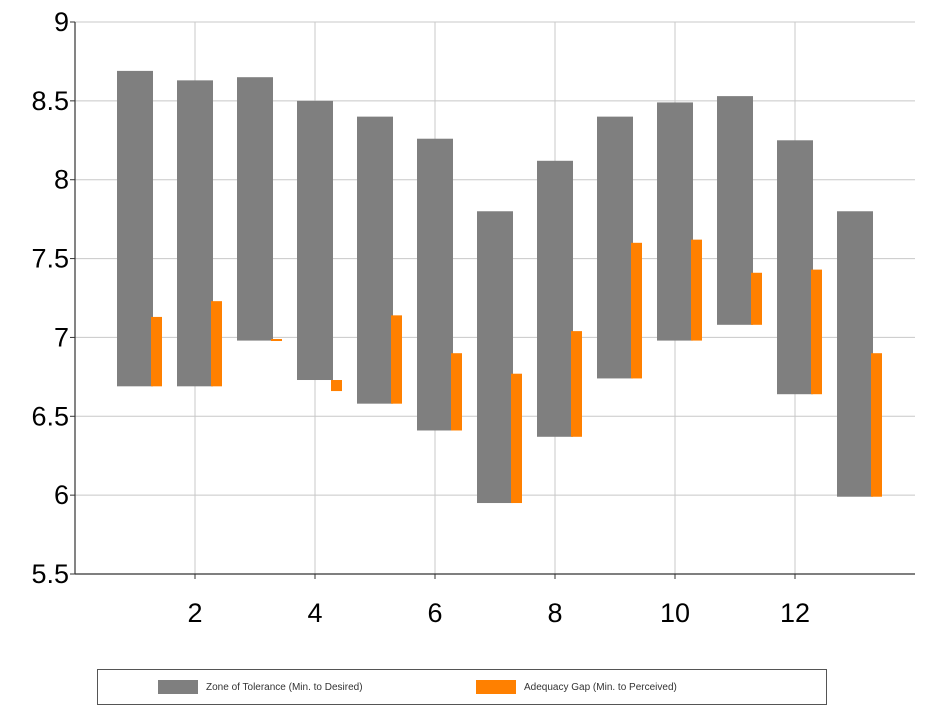  Describe the element at coordinates (50, 416) in the screenshot. I see `y-tick-label: 6.5` at that location.